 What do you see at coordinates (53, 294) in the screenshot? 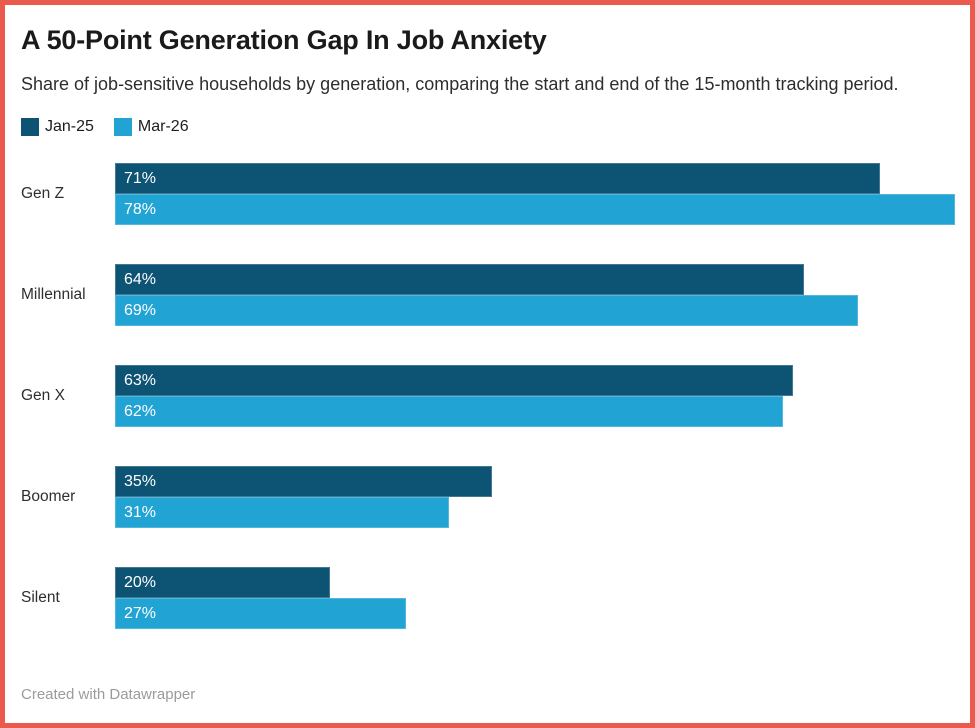
I see `category-label: Millennial` at bounding box center [53, 294].